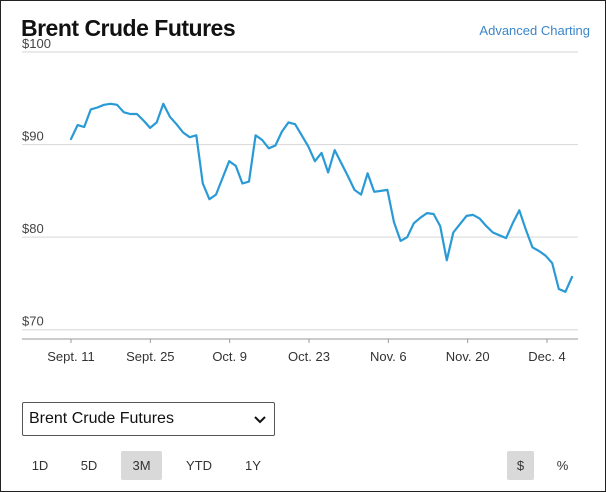 The image size is (606, 492). I want to click on x-tick-label: Oct. 23, so click(309, 356).